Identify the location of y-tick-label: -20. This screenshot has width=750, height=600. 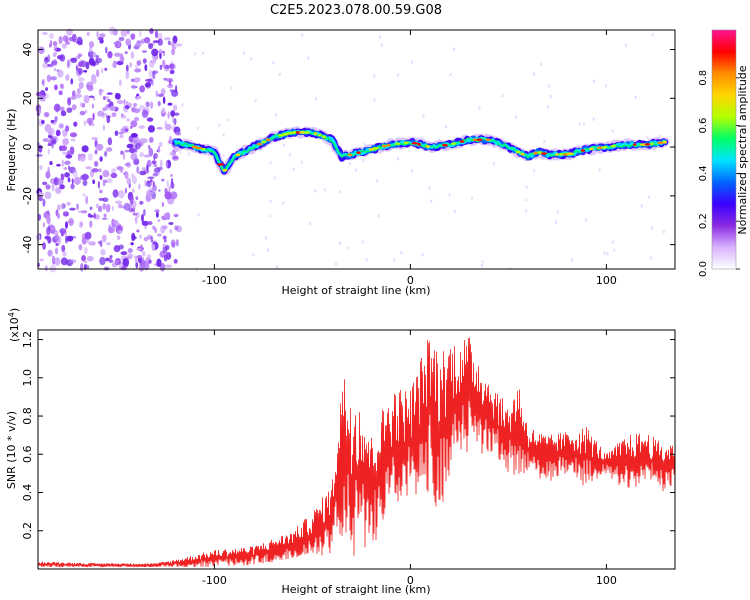
(27, 196).